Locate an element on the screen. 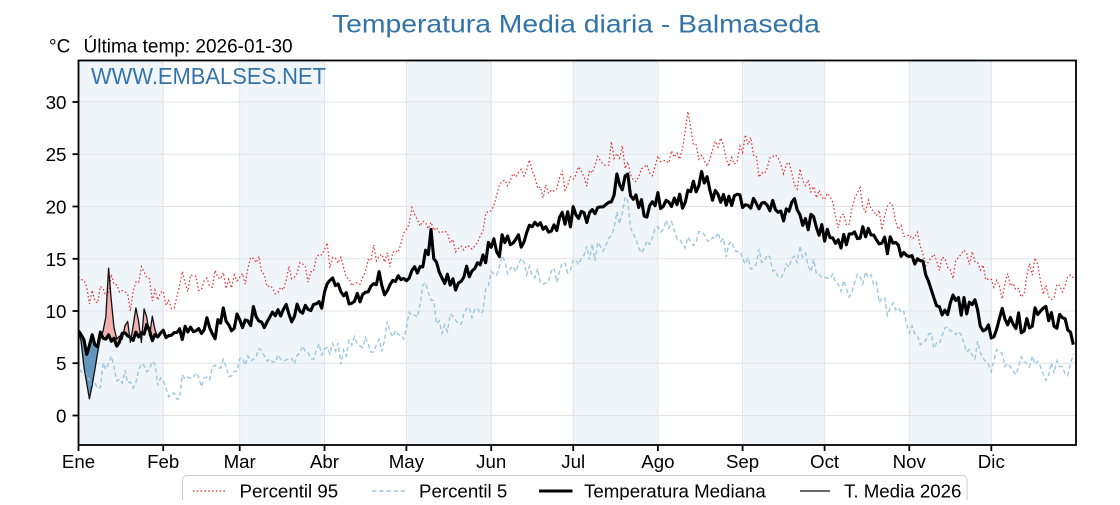 The height and width of the screenshot is (505, 1120). svg-text: Sep is located at coordinates (742, 461).